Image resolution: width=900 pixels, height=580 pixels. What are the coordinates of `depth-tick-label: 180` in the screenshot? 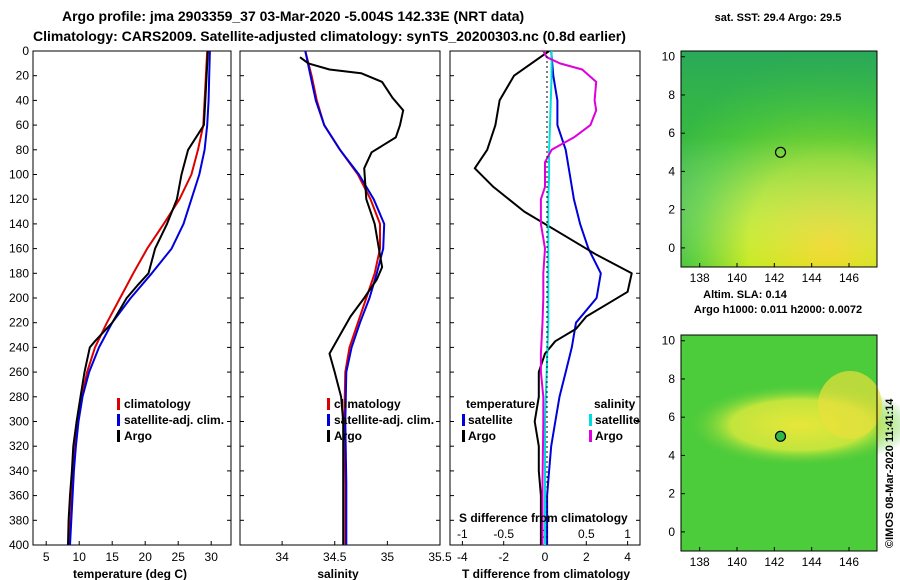 It's located at (19, 273).